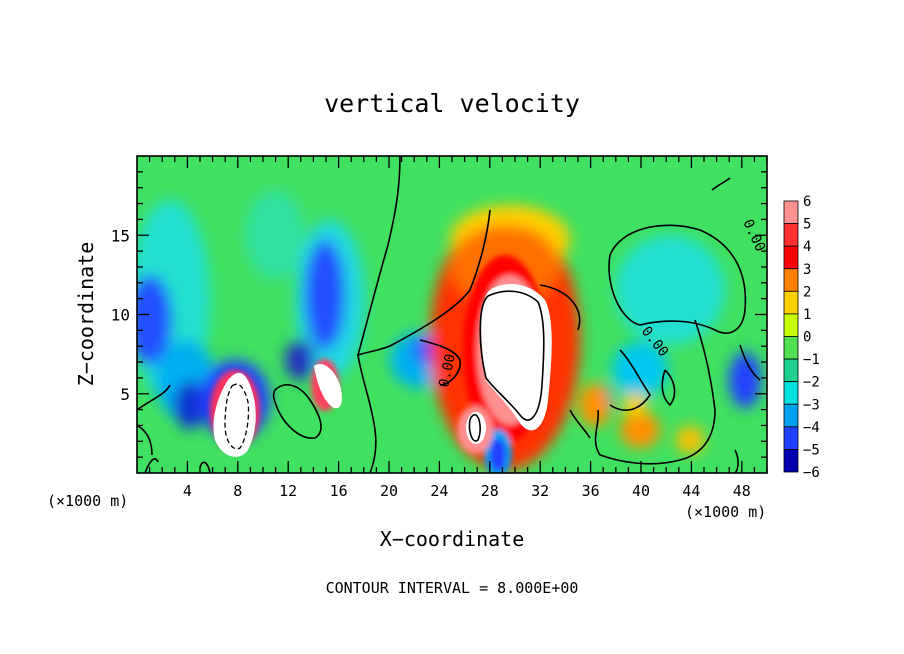 The image size is (904, 654). Describe the element at coordinates (389, 491) in the screenshot. I see `x-tick-label: 20` at that location.